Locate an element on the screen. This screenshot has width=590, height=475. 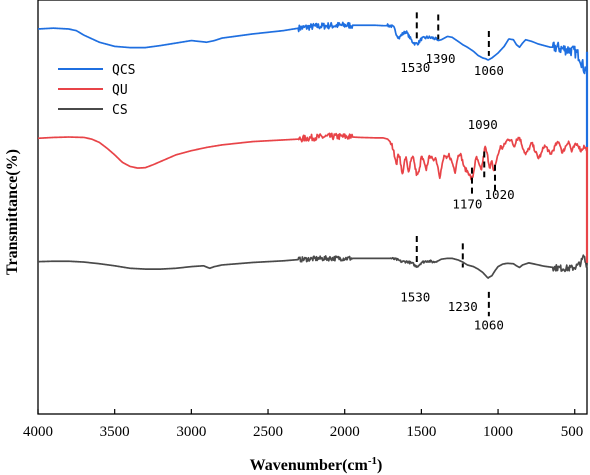
x-axis-title: Wavenumber(cm-1) is located at coordinates (316, 464).